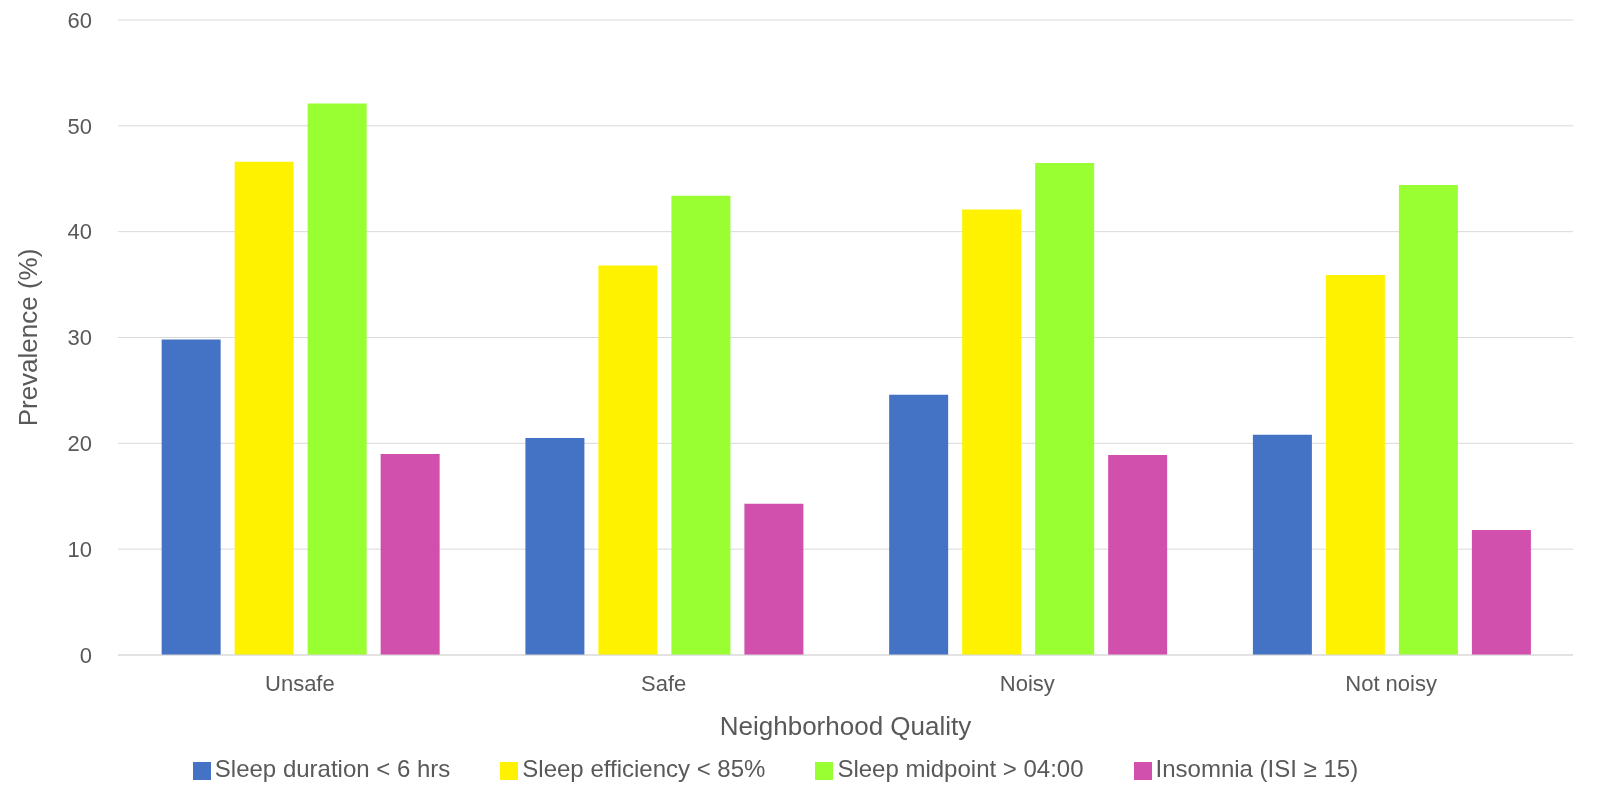 This screenshot has width=1599, height=796. Describe the element at coordinates (332, 768) in the screenshot. I see `legend-label: Sleep duration < 6 hrs` at that location.